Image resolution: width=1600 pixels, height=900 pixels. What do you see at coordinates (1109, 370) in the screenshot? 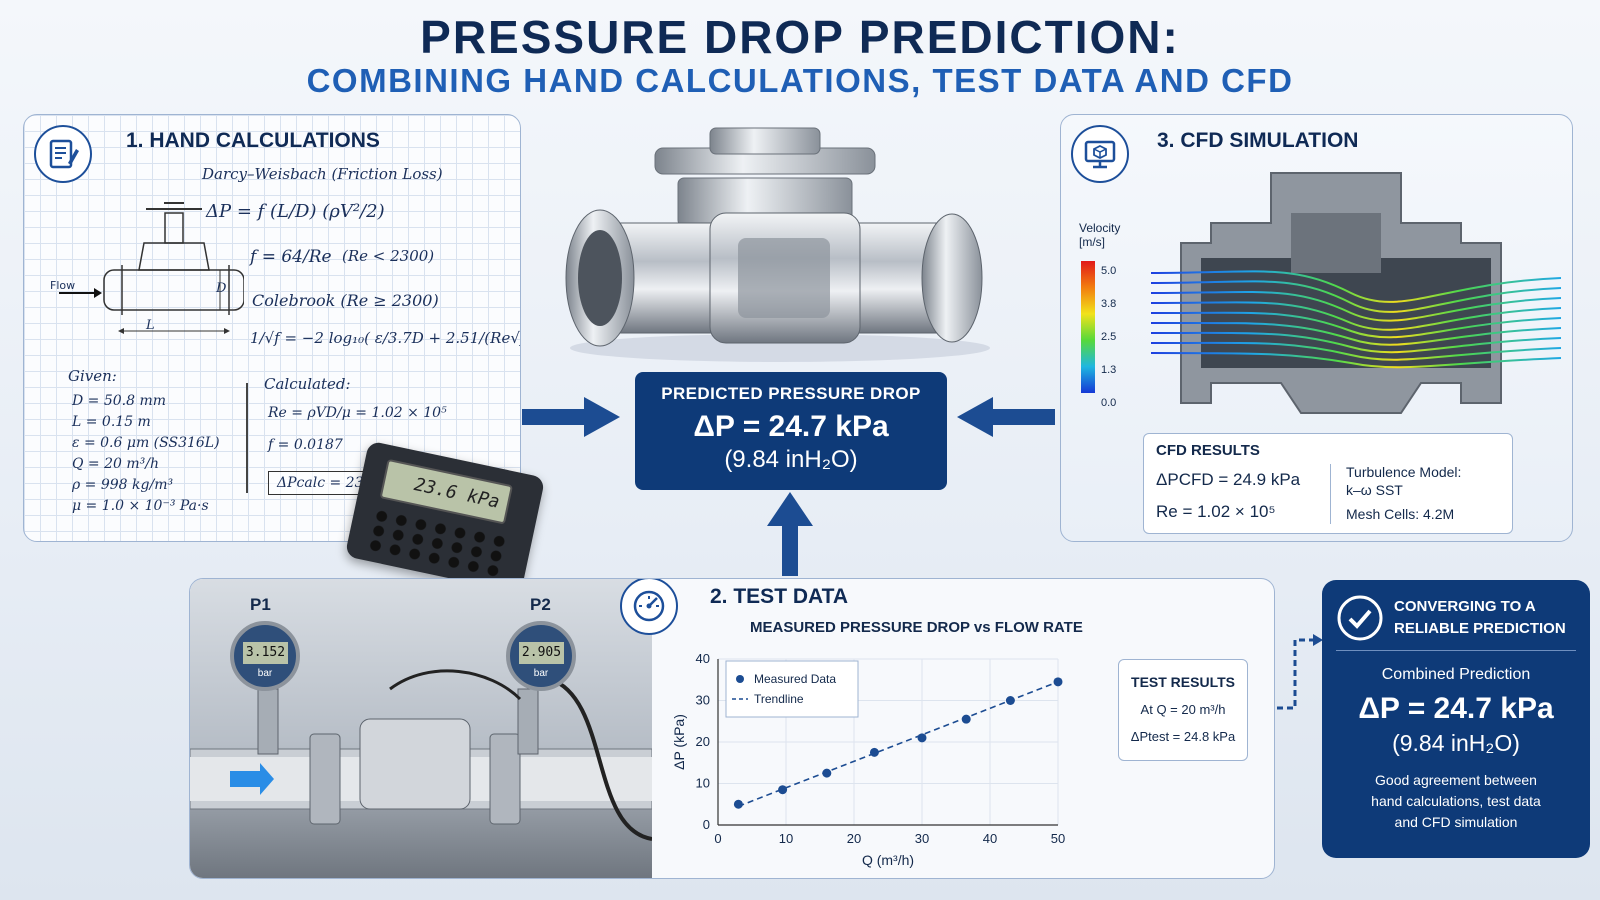
I see `legend-tick: 1.3` at bounding box center [1109, 370].